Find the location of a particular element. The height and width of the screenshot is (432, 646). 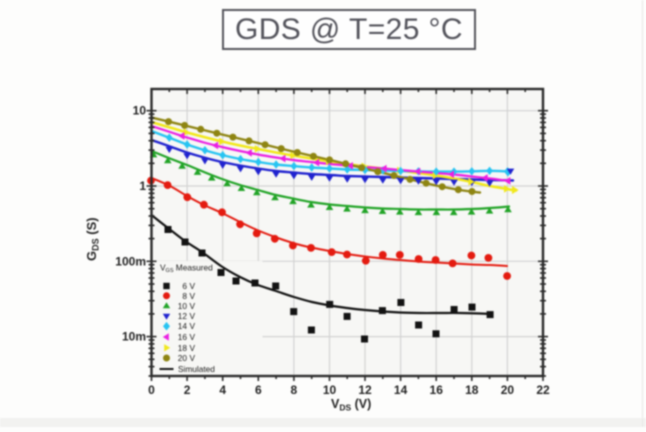

svg-text: VDS (V) is located at coordinates (351, 405).